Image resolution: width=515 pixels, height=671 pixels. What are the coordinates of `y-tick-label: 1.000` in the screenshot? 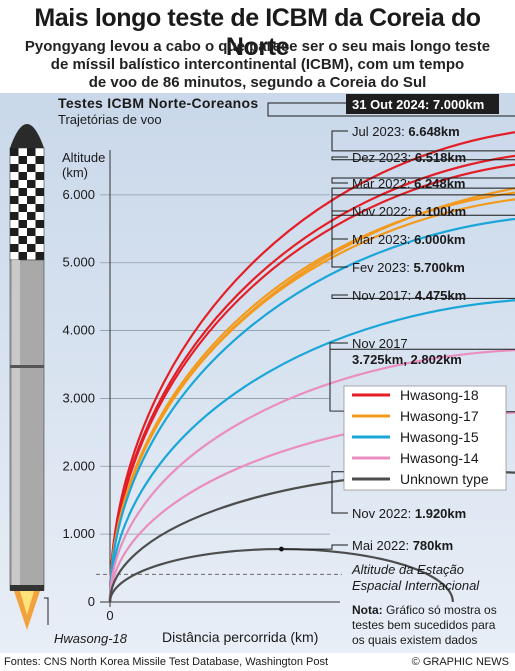 It's located at (78, 533).